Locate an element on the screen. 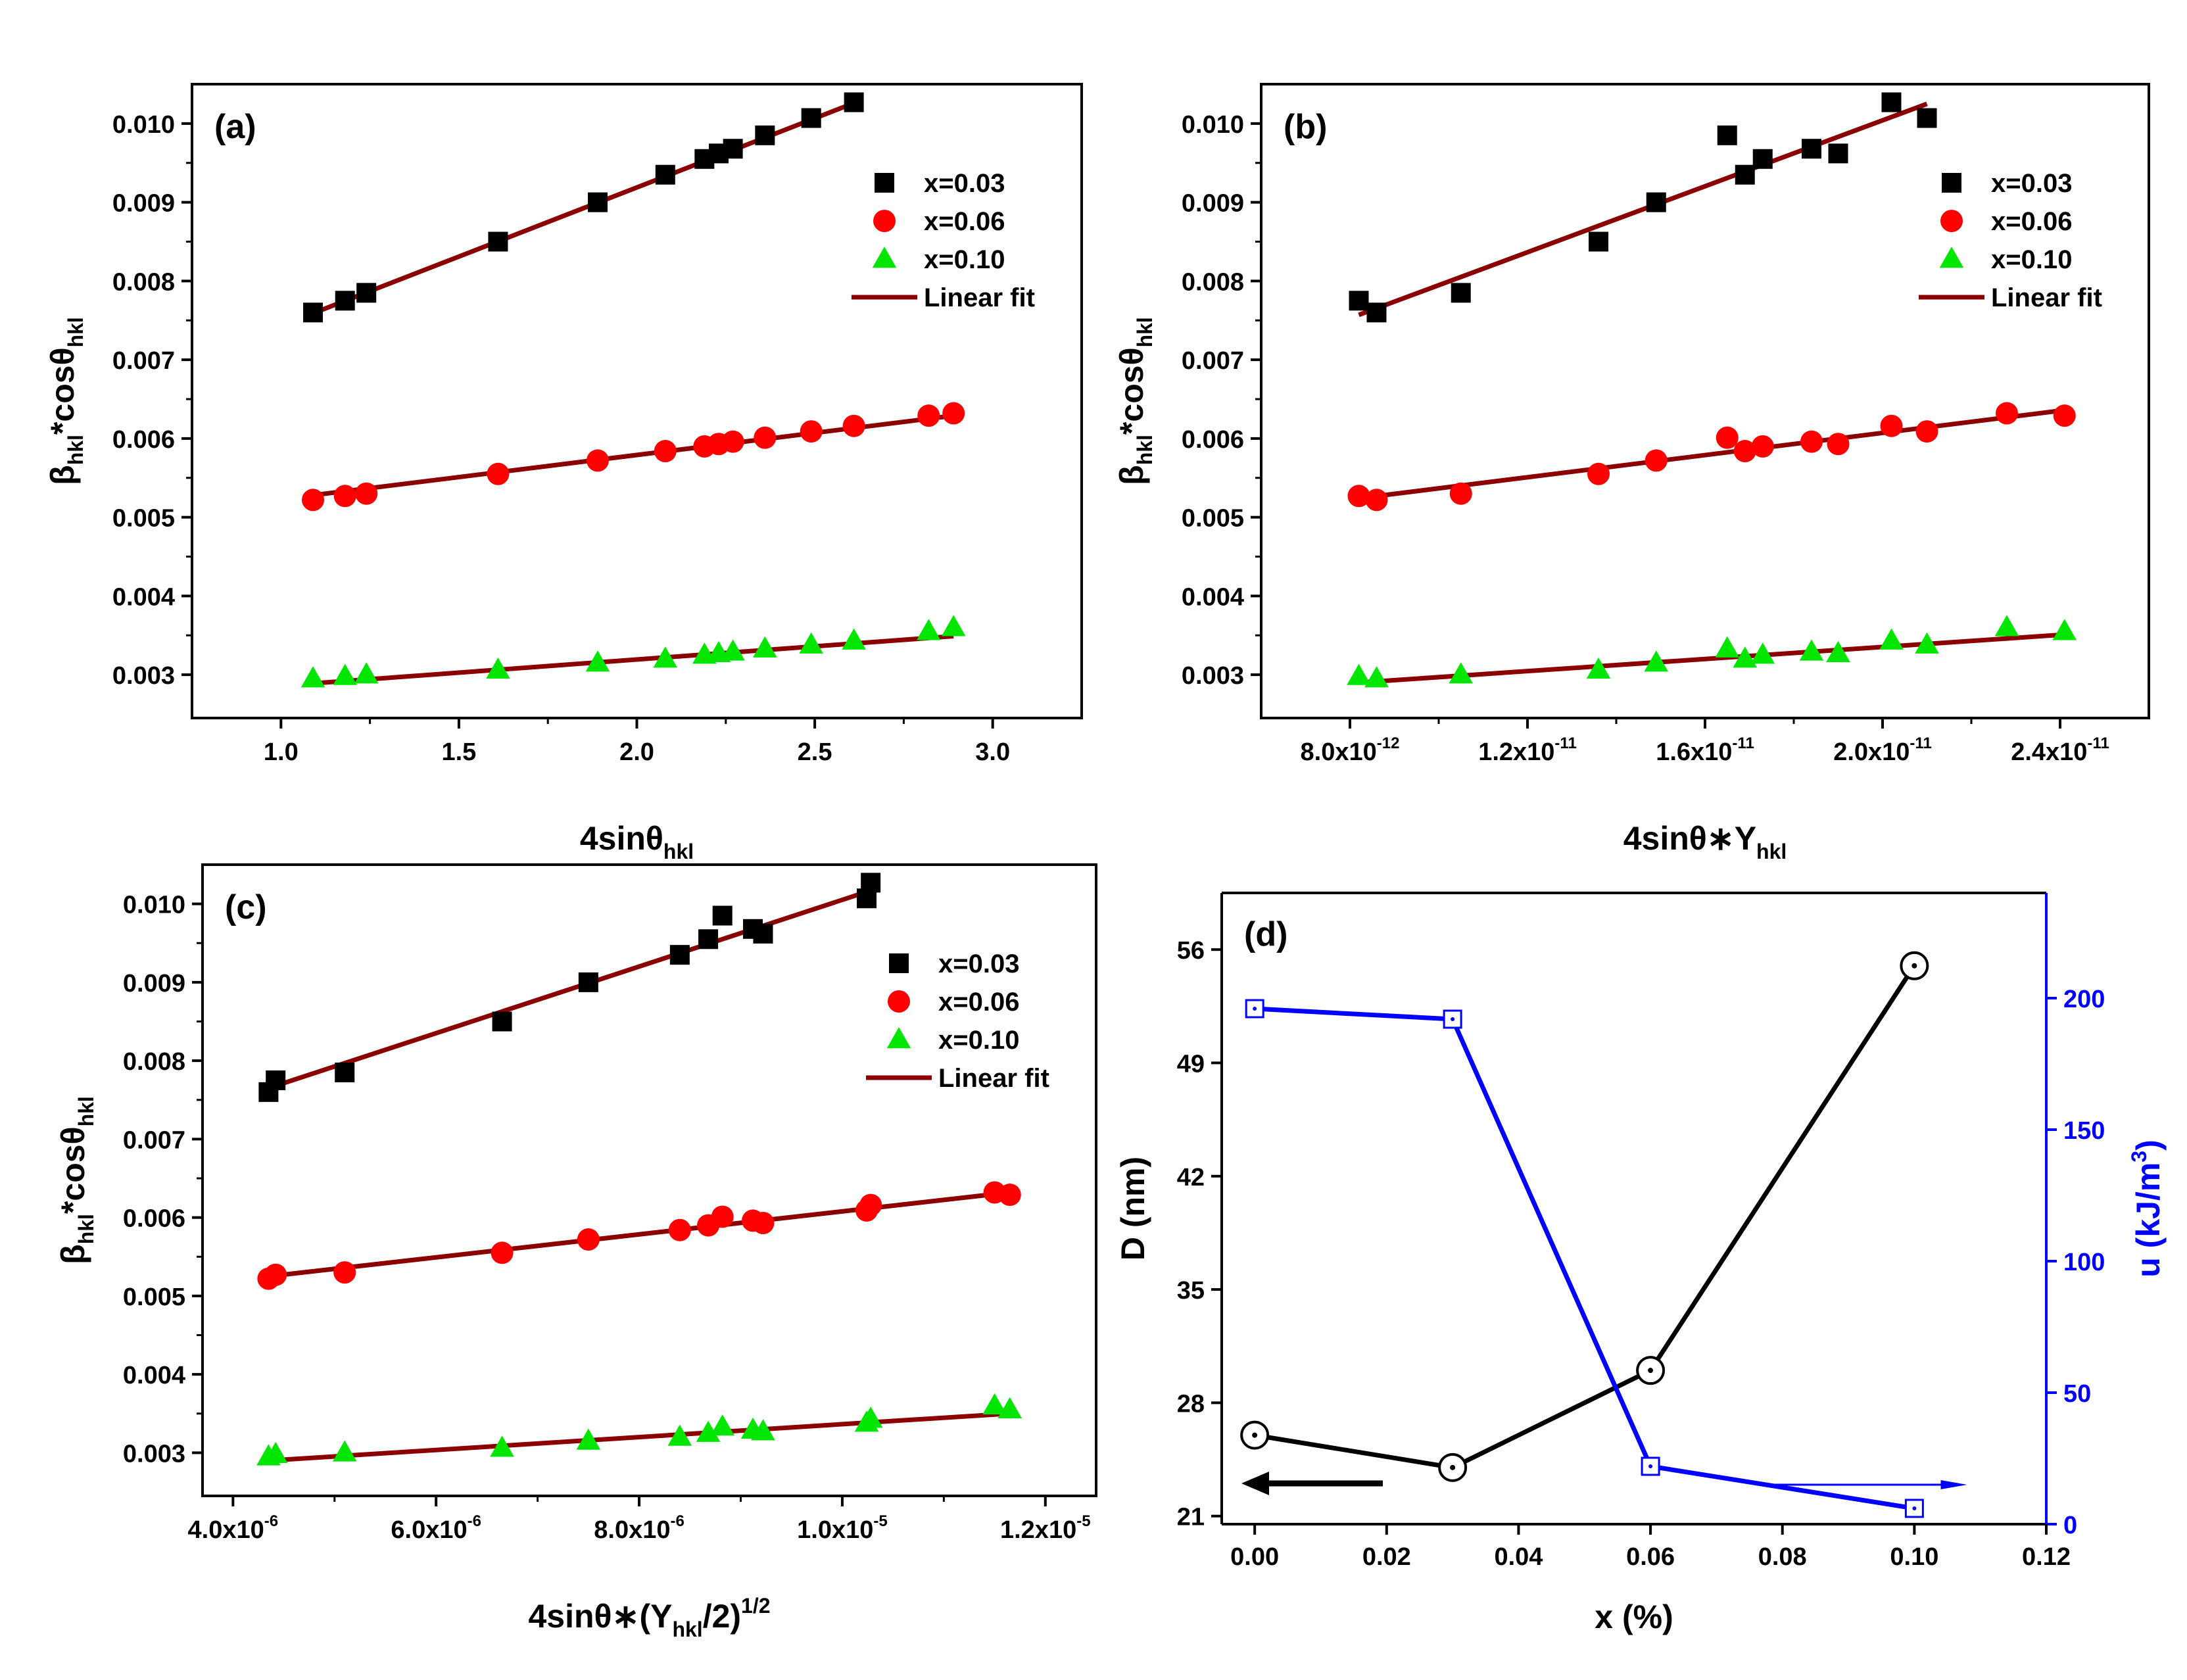 This screenshot has width=2187, height=1680. a-y-tick-label: 0.009 is located at coordinates (143, 204).